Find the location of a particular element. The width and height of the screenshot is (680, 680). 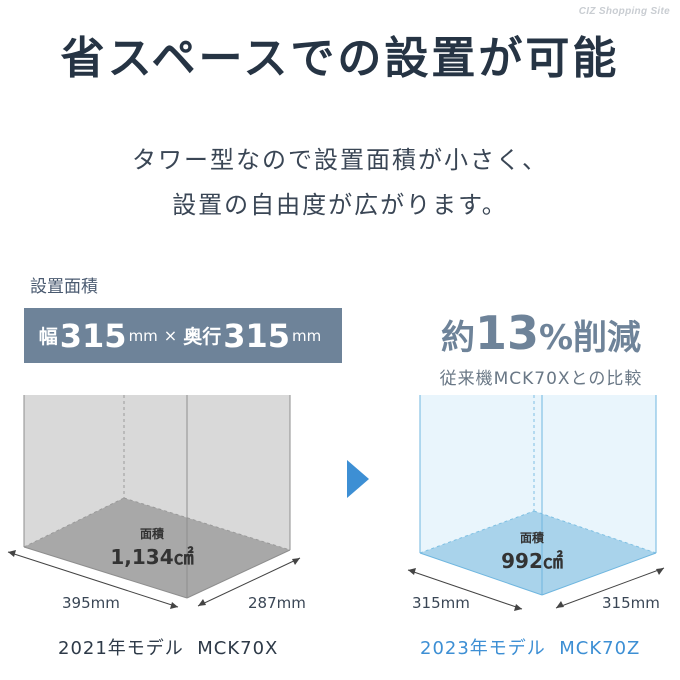

new-model-caption: 2023年モデル MCK70Z is located at coordinates (530, 648).